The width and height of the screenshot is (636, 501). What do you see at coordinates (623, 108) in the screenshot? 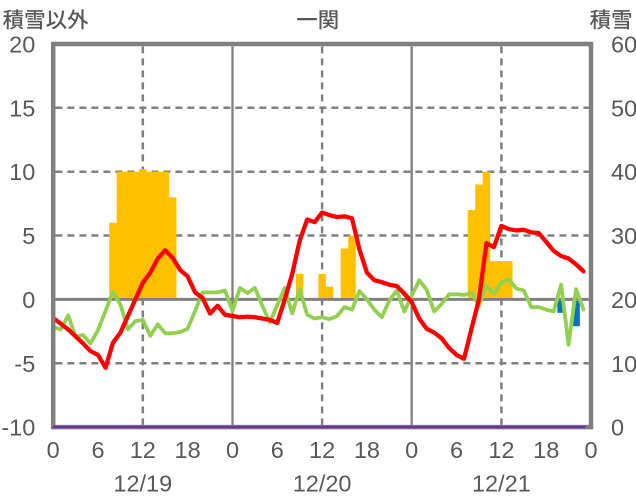
I see `svg-text: 50` at bounding box center [623, 108].